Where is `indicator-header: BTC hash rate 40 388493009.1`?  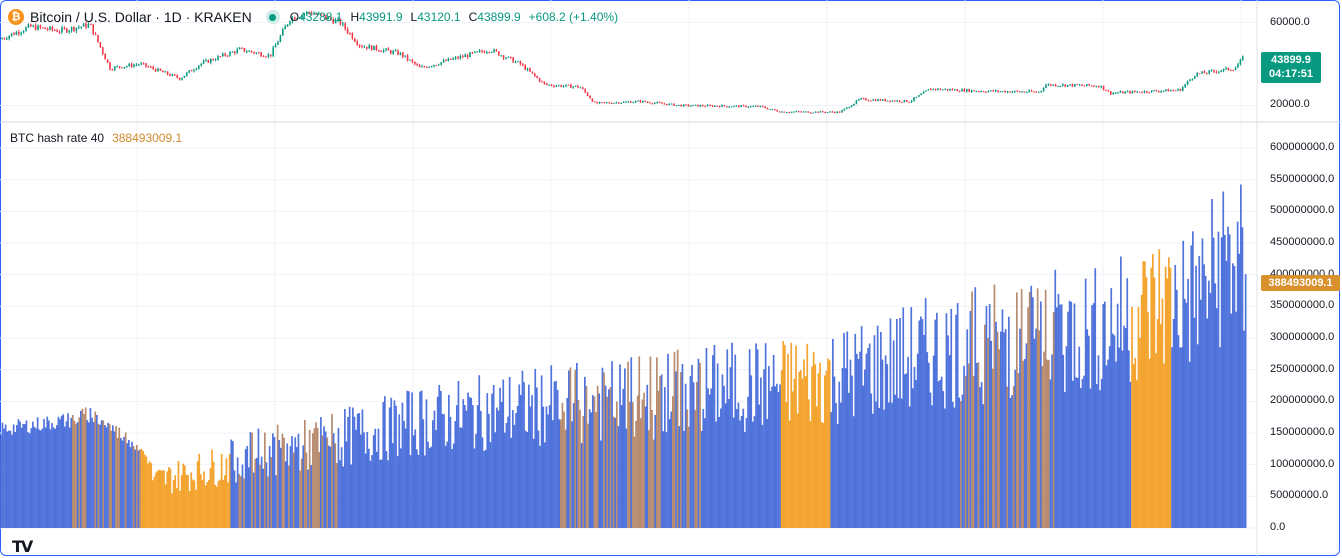
indicator-header: BTC hash rate 40 388493009.1 is located at coordinates (96, 138).